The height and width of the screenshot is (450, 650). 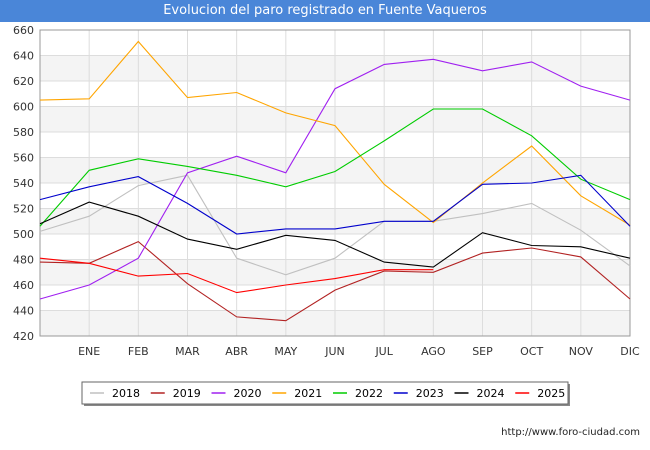 I want to click on x-tick-label: OCT, so click(x=531, y=351).